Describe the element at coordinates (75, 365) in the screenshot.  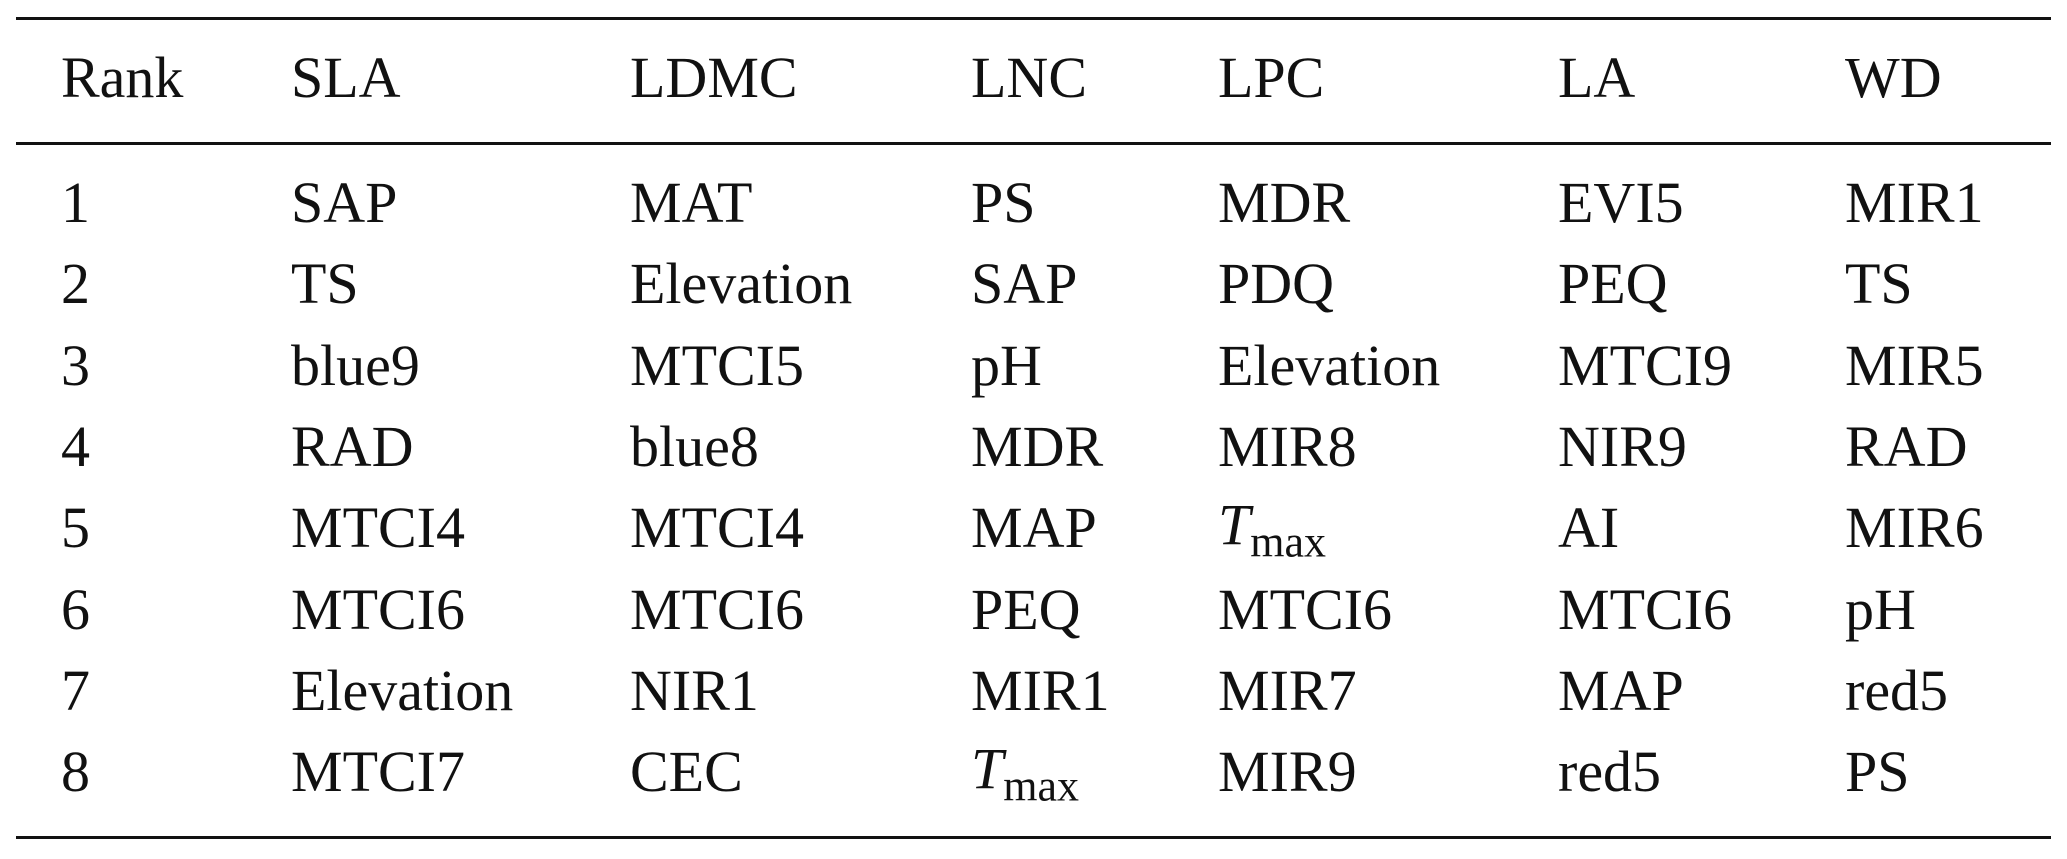
I see `table-cell: 3` at that location.